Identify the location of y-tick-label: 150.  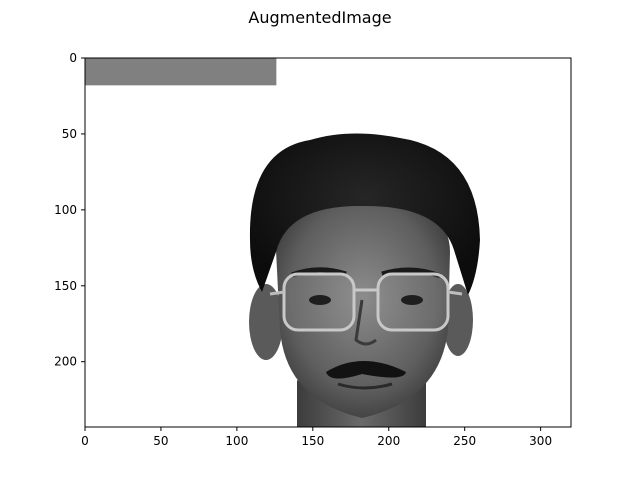
(65, 286).